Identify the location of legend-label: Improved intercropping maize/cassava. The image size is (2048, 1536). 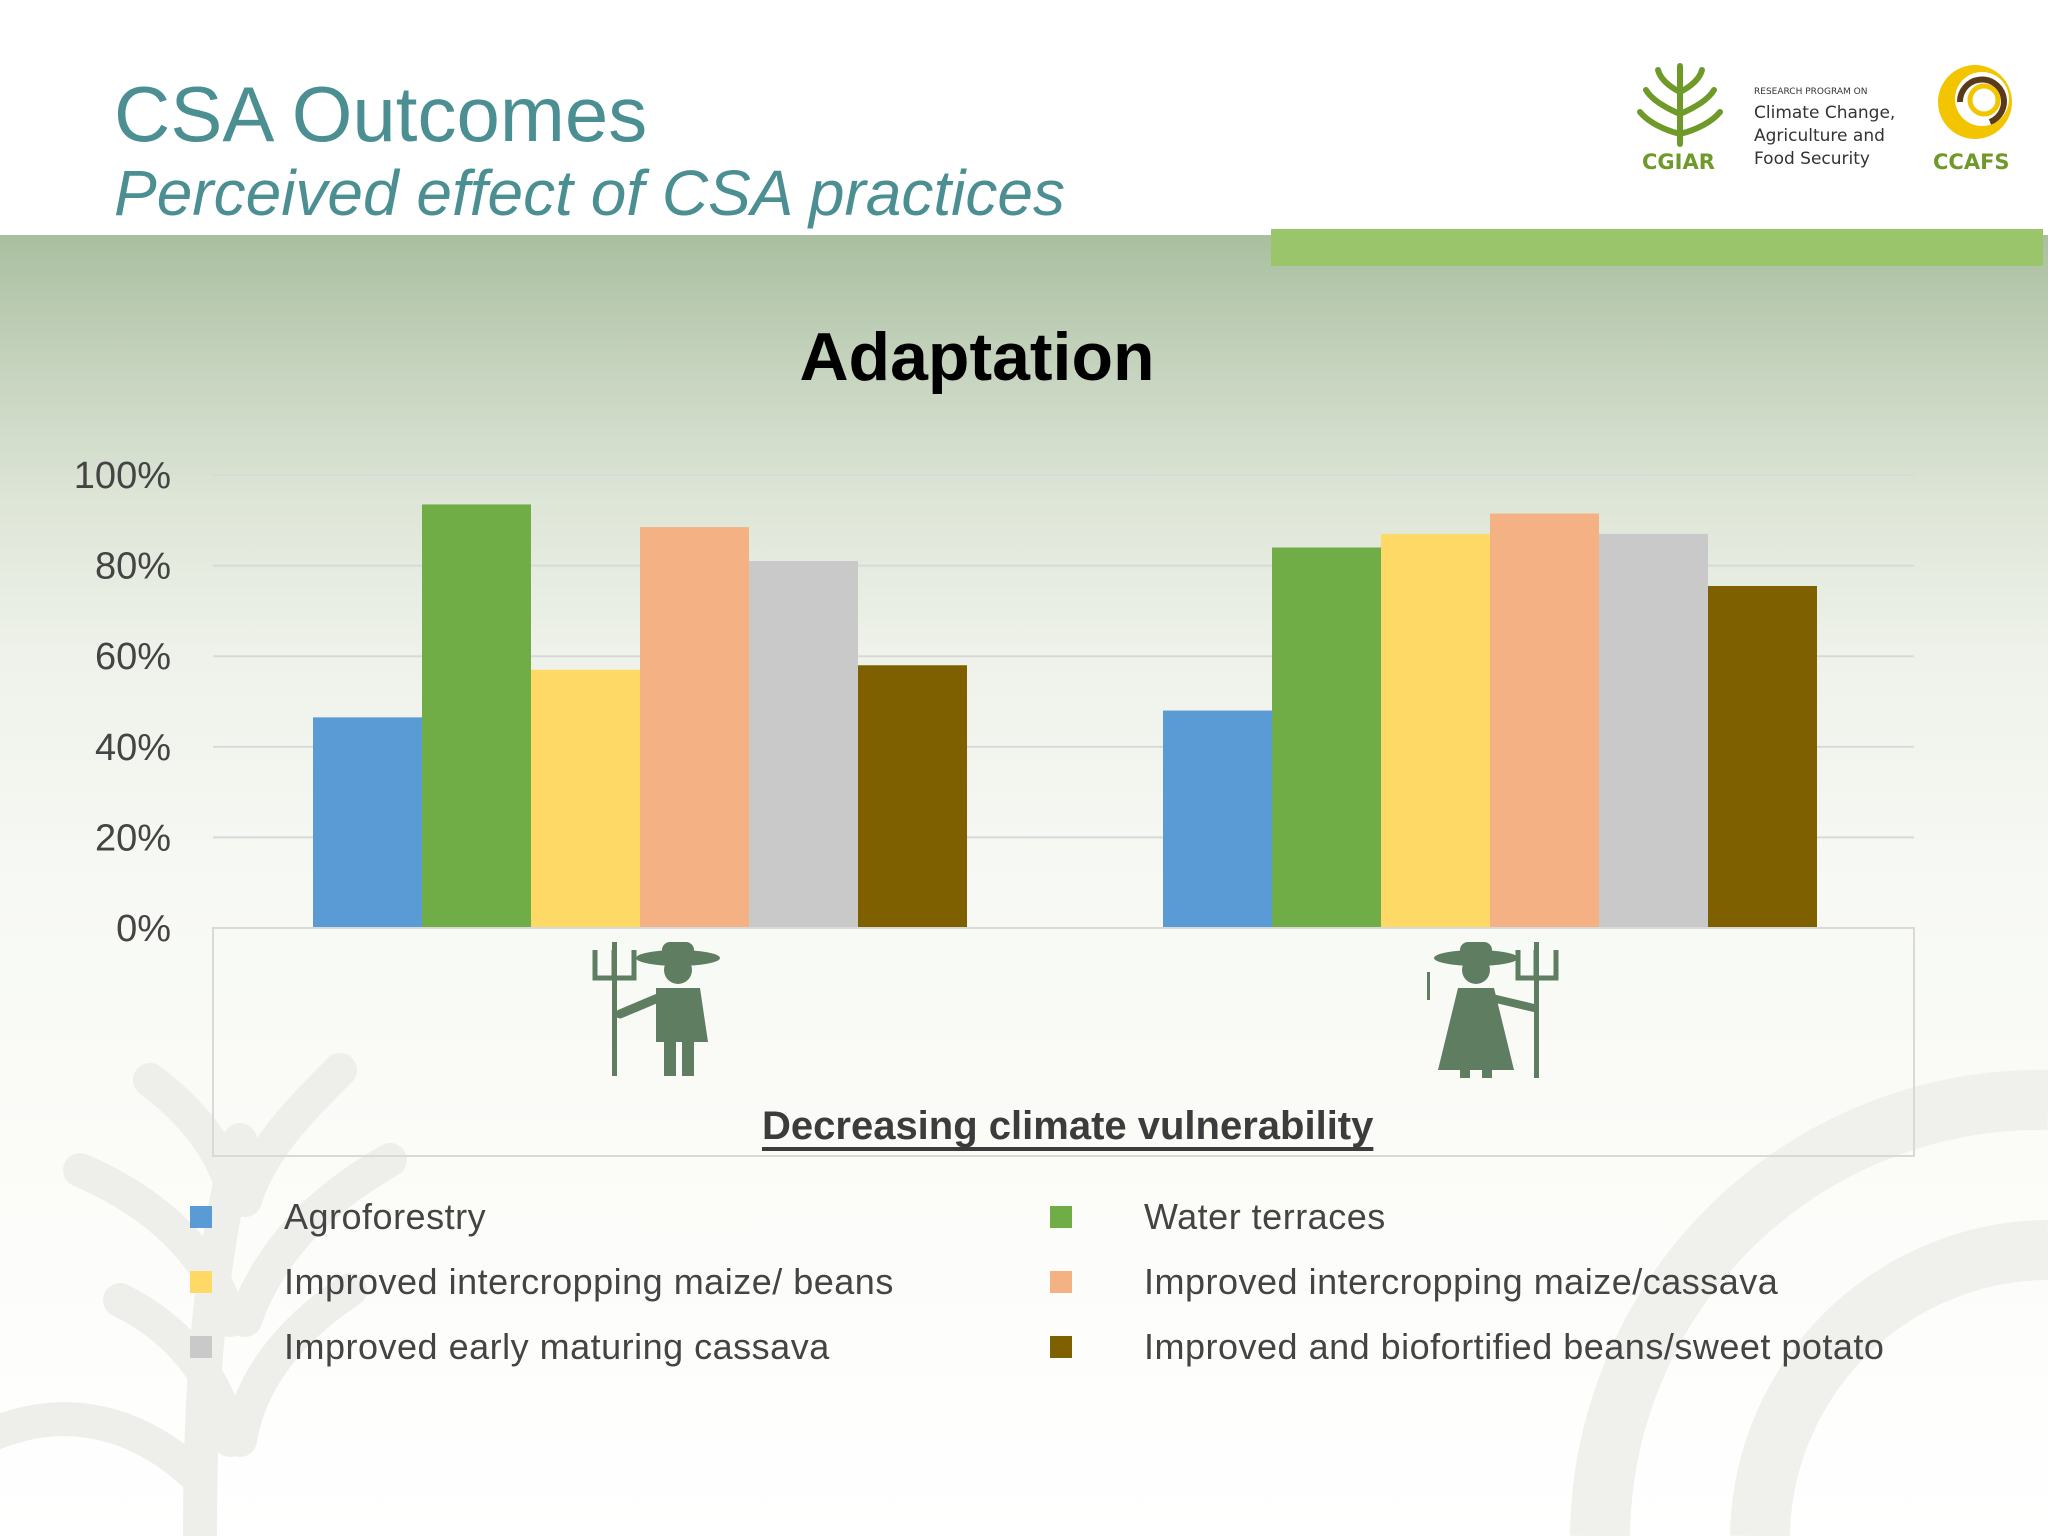
(1461, 1281).